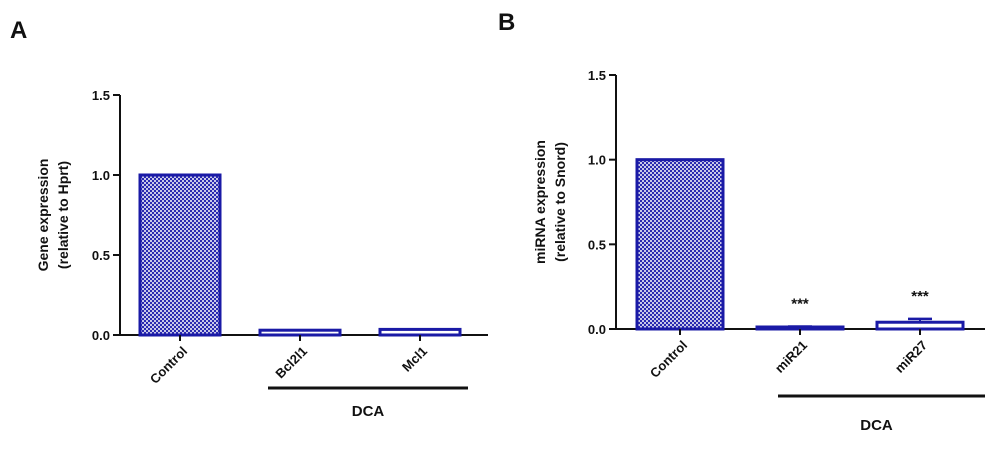  I want to click on panel-a-y-tick-label: 1.0, so click(101, 175).